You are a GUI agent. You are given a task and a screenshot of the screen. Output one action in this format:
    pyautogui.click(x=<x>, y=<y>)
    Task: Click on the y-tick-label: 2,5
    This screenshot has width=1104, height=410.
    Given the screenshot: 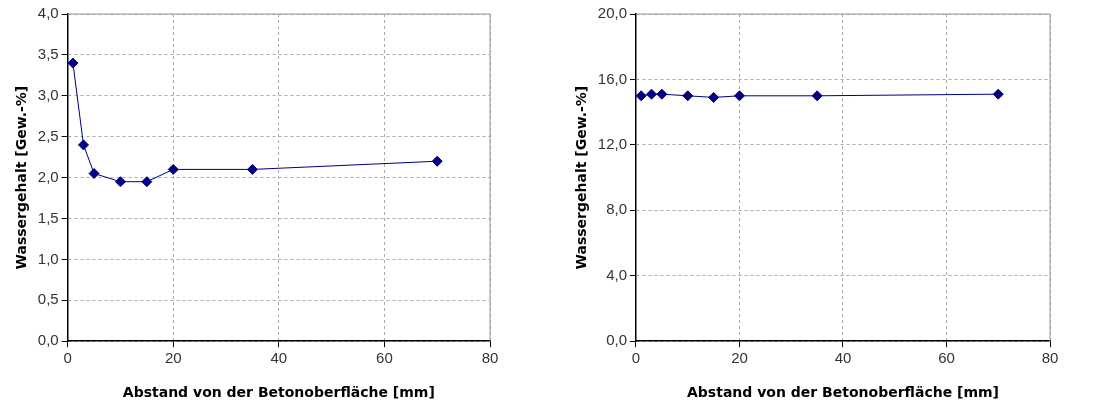 What is the action you would take?
    pyautogui.click(x=48, y=135)
    